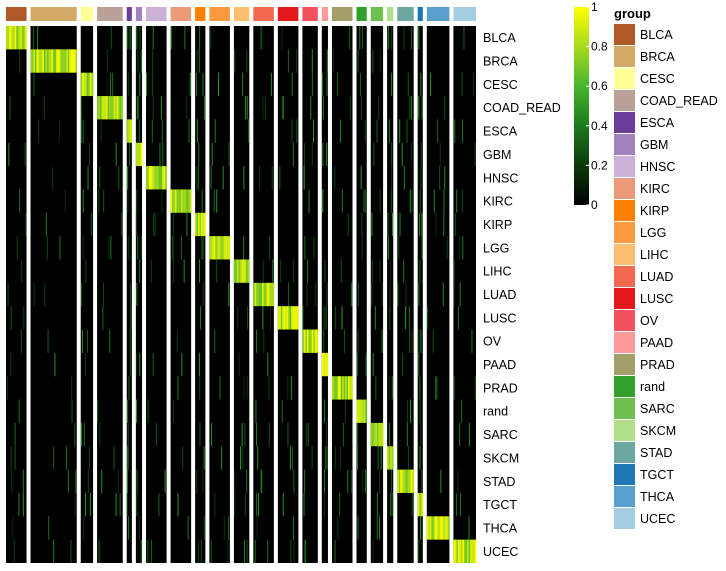 The width and height of the screenshot is (726, 571). Describe the element at coordinates (181, 14) in the screenshot. I see `annotation-KIRC` at that location.